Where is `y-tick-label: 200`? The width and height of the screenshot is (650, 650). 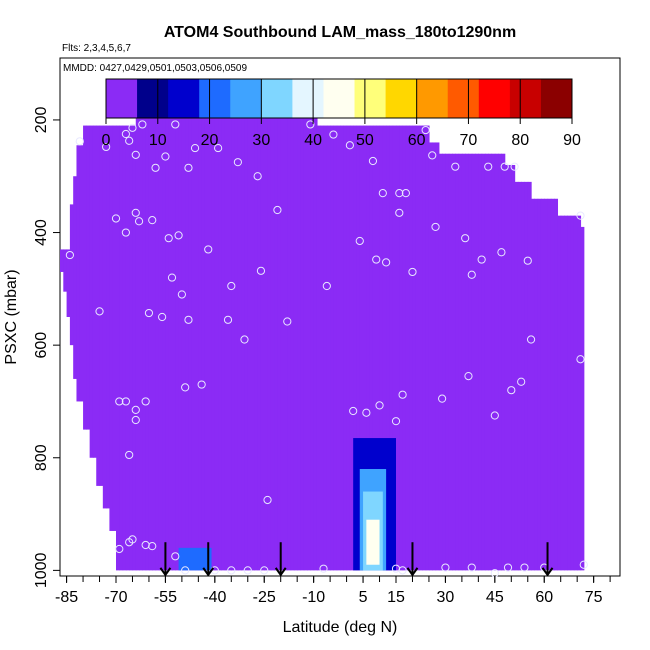
y-tick-label: 200 is located at coordinates (41, 119).